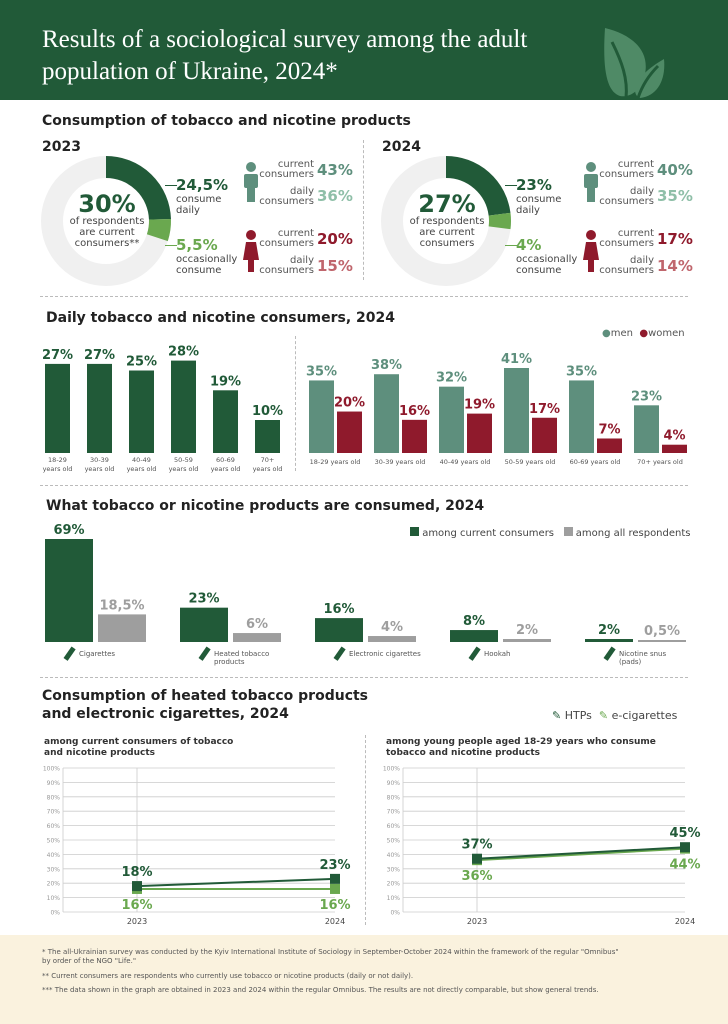  I want to click on age-bar-label: 27%, so click(57, 355).